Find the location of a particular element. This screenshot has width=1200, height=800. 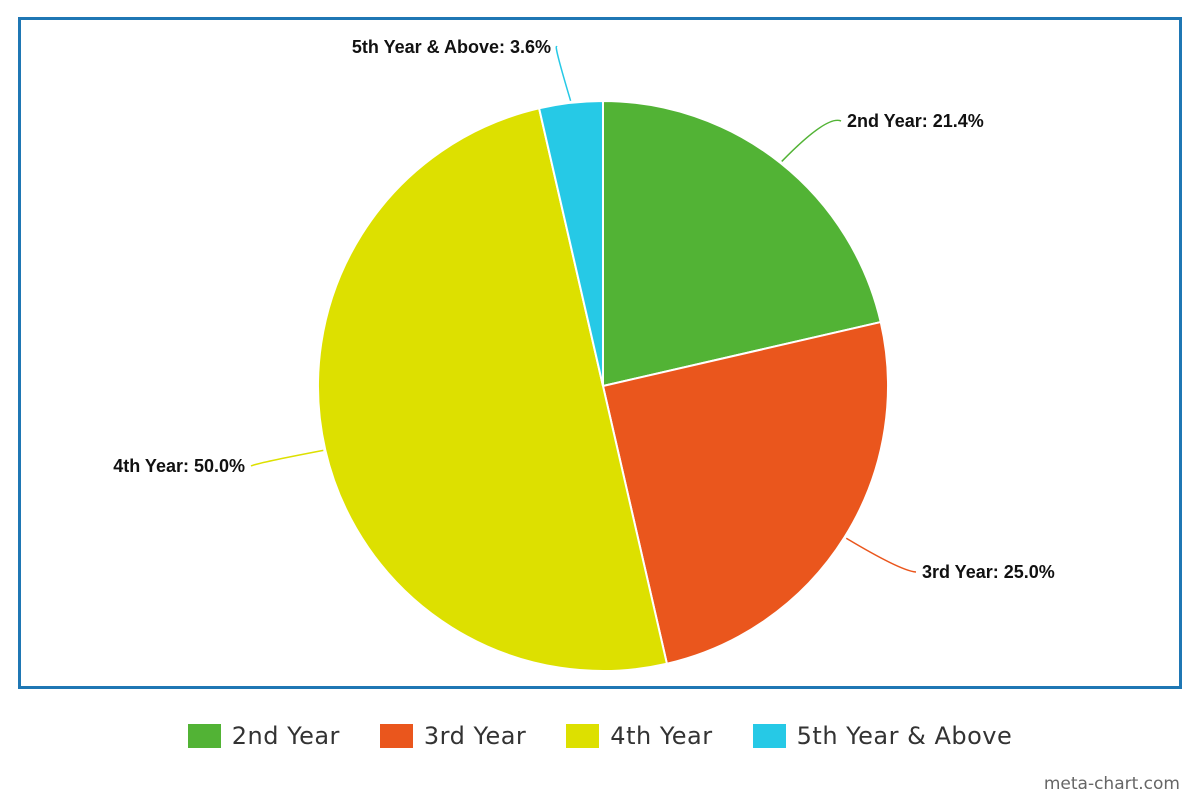

legend-item: 5th Year & Above is located at coordinates (882, 736).